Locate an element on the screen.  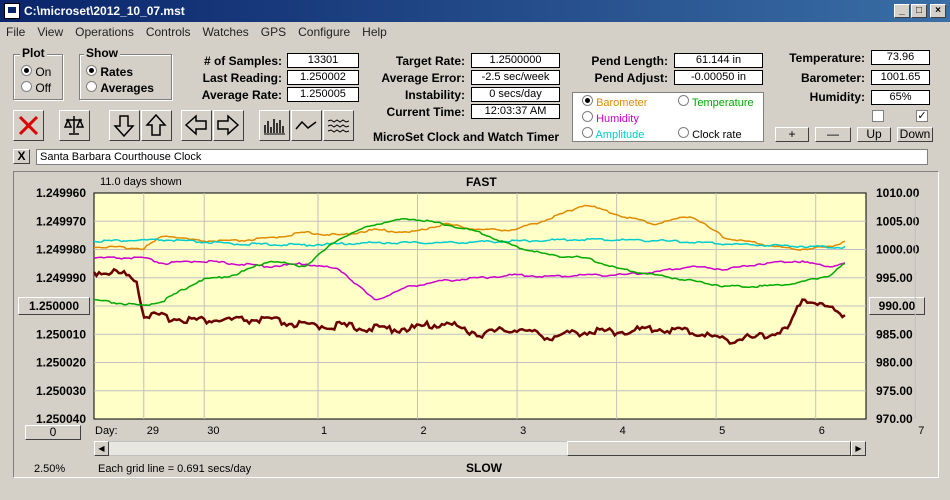
histogram-button is located at coordinates (274, 125).